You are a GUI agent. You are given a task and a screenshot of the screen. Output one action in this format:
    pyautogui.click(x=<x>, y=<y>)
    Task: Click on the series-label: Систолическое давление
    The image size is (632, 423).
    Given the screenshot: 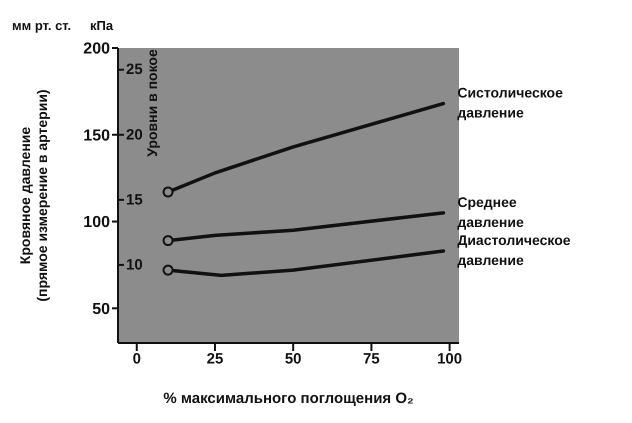 What is the action you would take?
    pyautogui.click(x=510, y=102)
    